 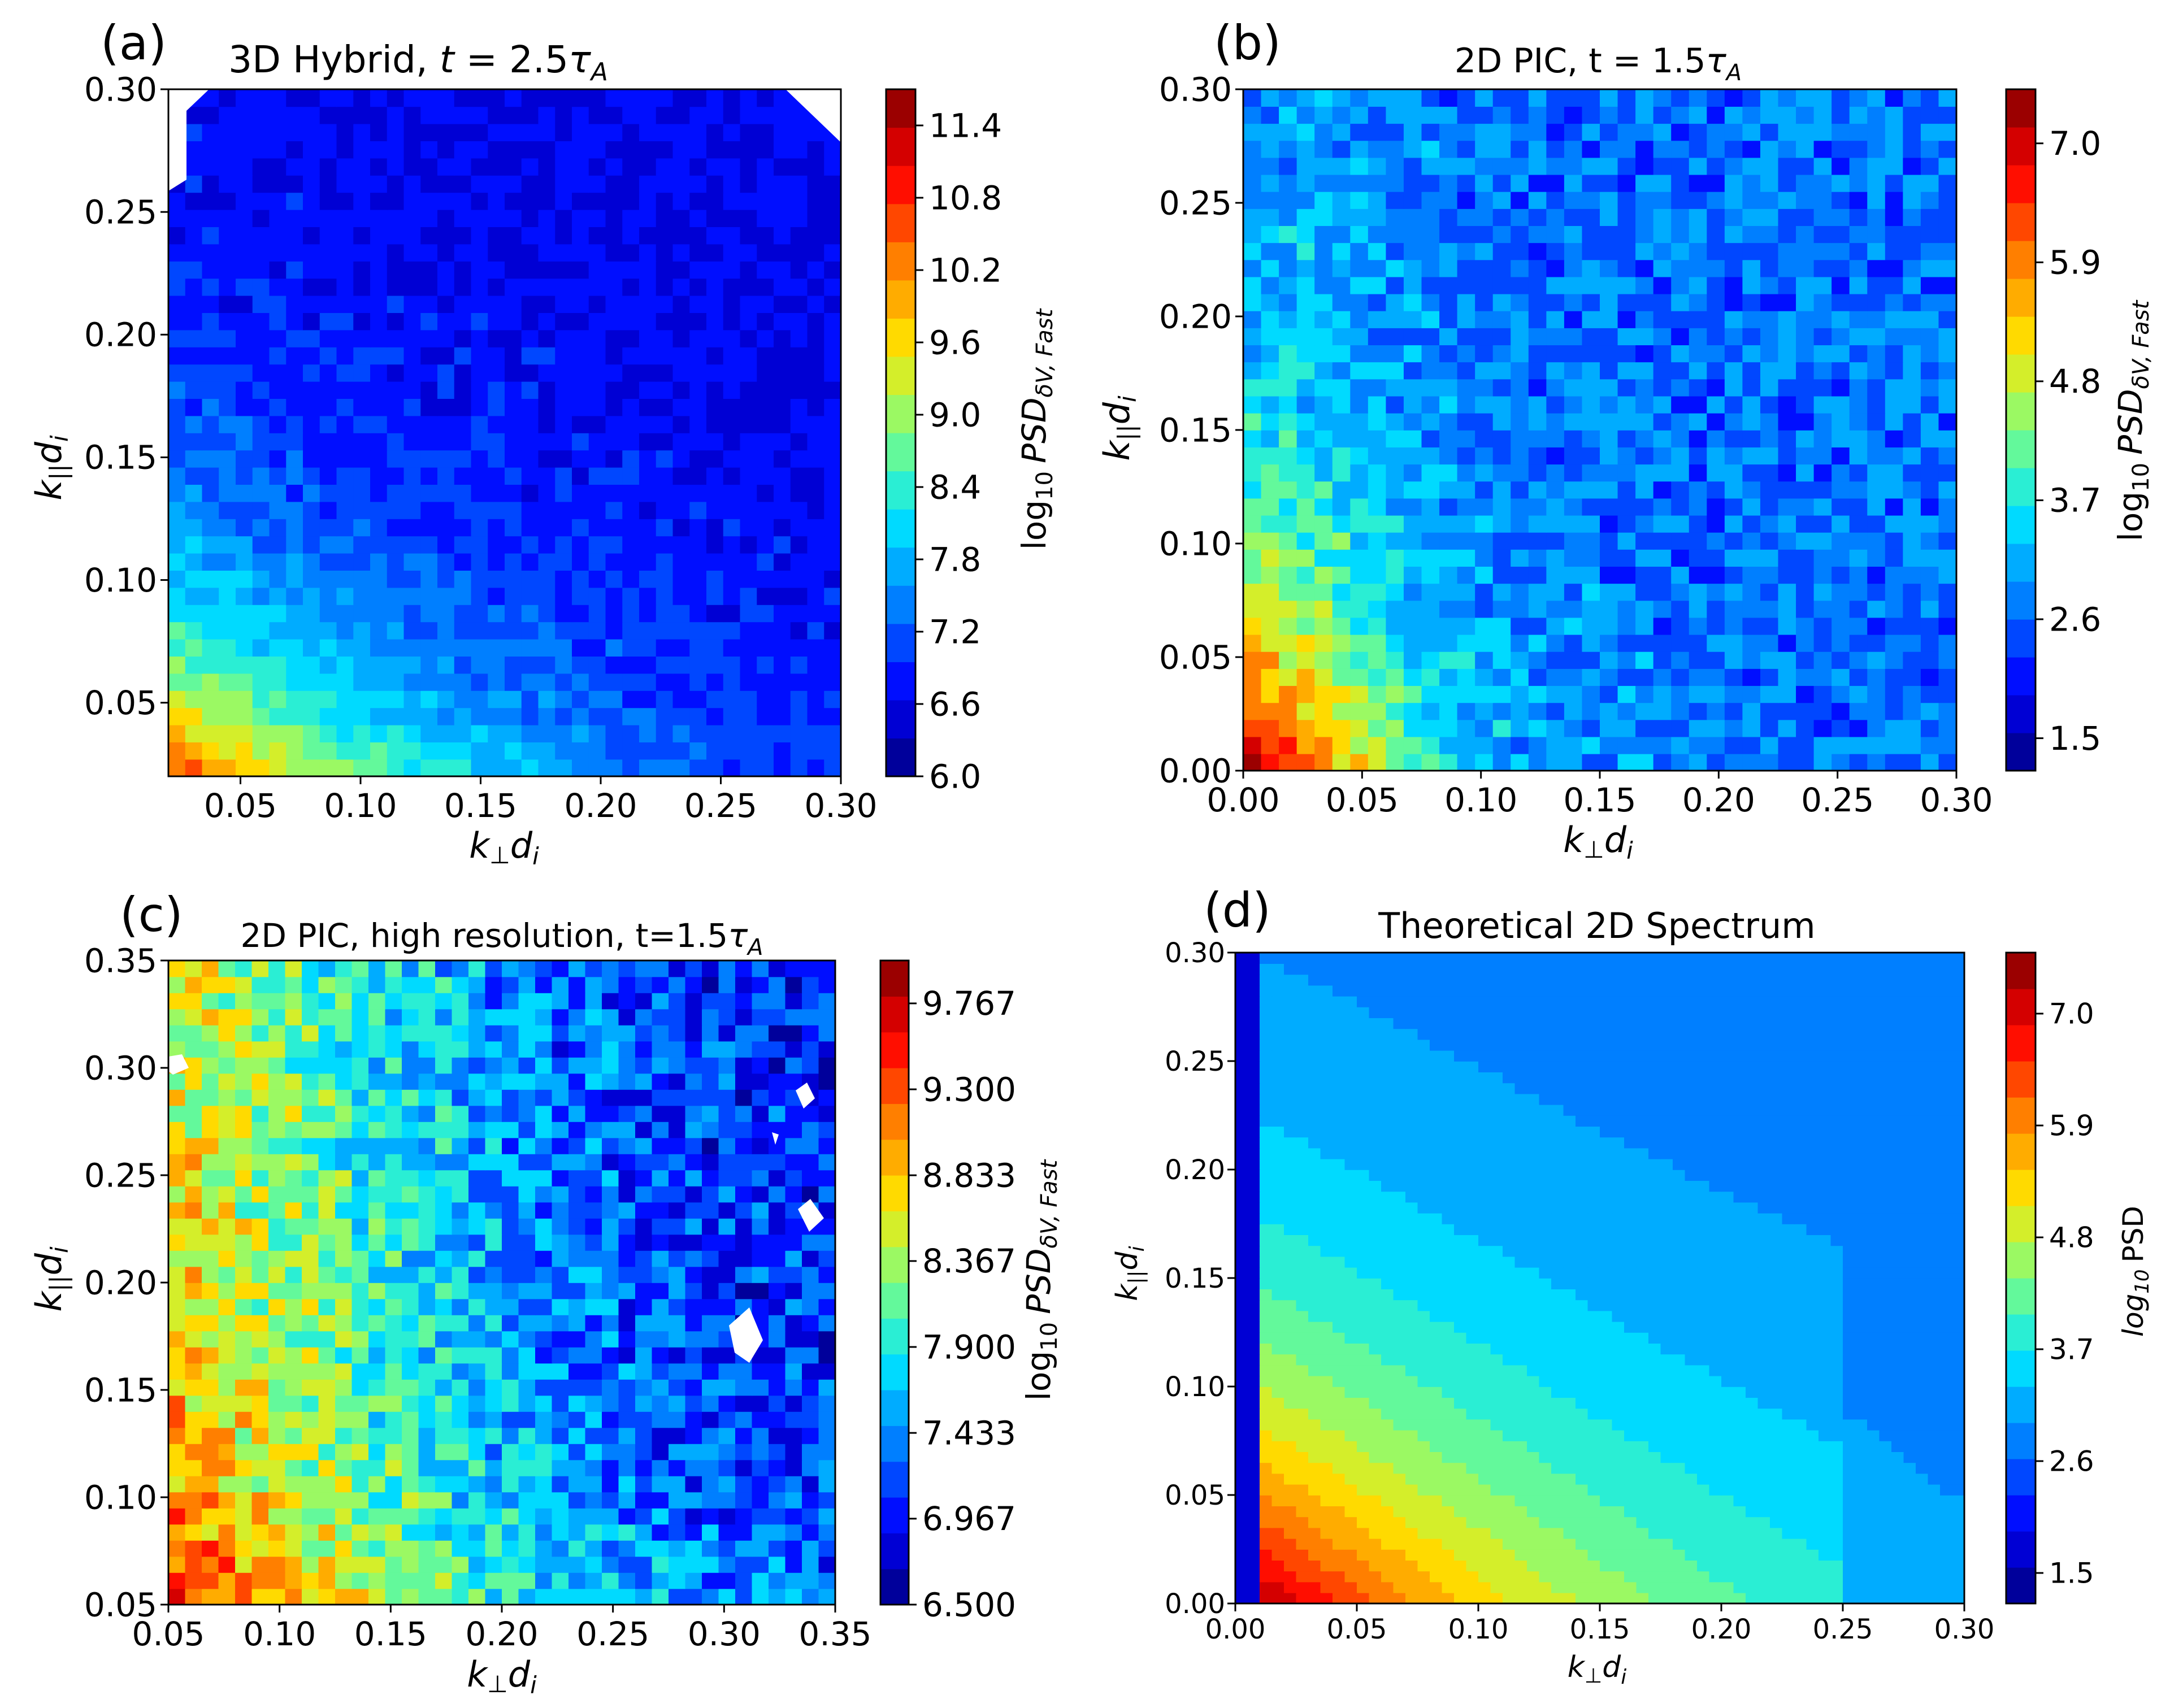 I want to click on heatmap-cells, so click(x=1600, y=430).